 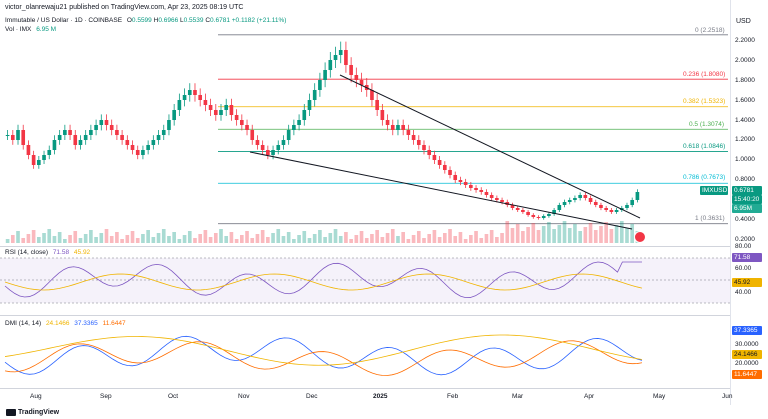 What do you see at coordinates (259, 20) in the screenshot?
I see `change-value: +0.1182 (+21.11%)` at bounding box center [259, 20].